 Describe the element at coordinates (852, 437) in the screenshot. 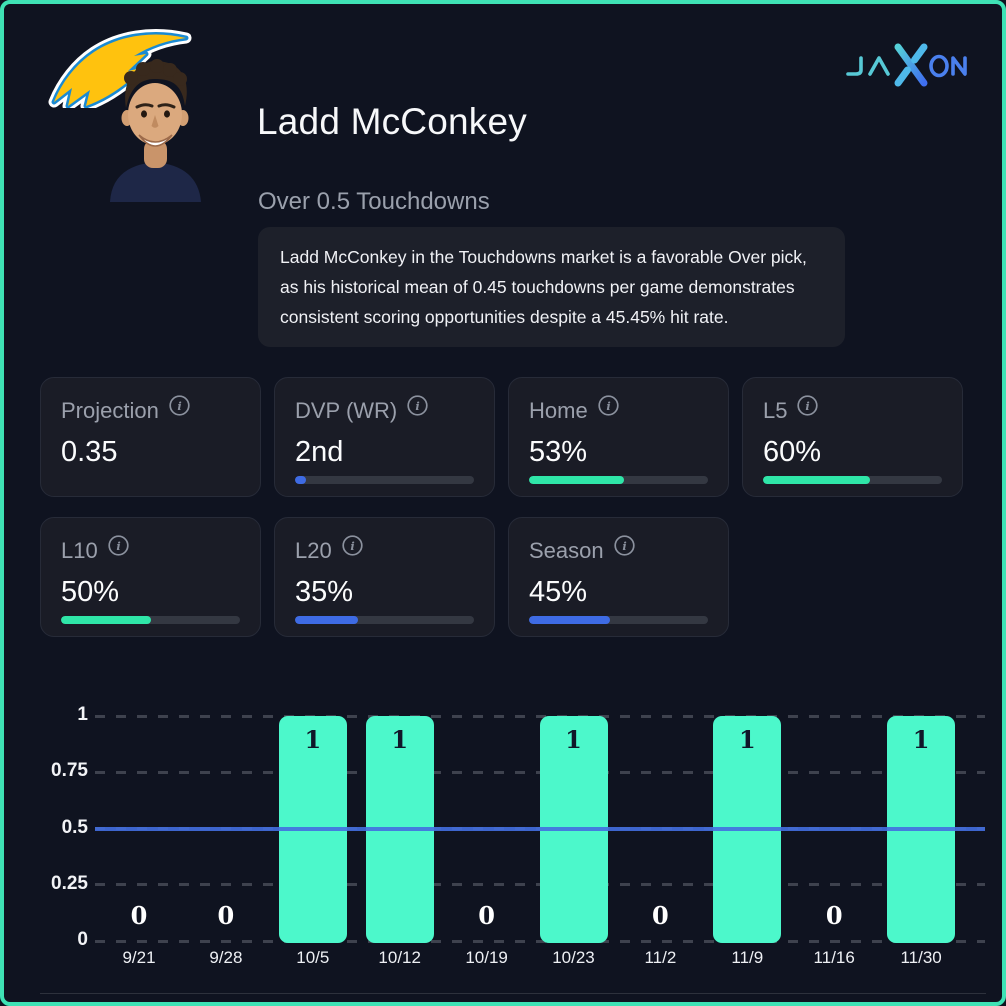

I see `stat-card: L5 i 60%` at that location.